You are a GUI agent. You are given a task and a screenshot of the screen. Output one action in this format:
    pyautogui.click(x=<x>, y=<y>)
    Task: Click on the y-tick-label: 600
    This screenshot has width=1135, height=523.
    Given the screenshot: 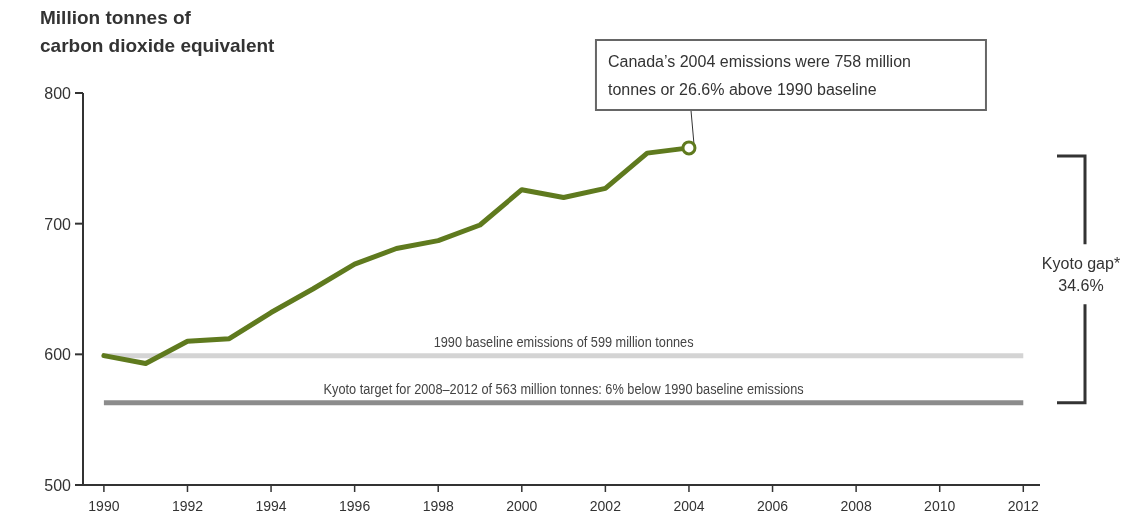 What is the action you would take?
    pyautogui.click(x=58, y=355)
    